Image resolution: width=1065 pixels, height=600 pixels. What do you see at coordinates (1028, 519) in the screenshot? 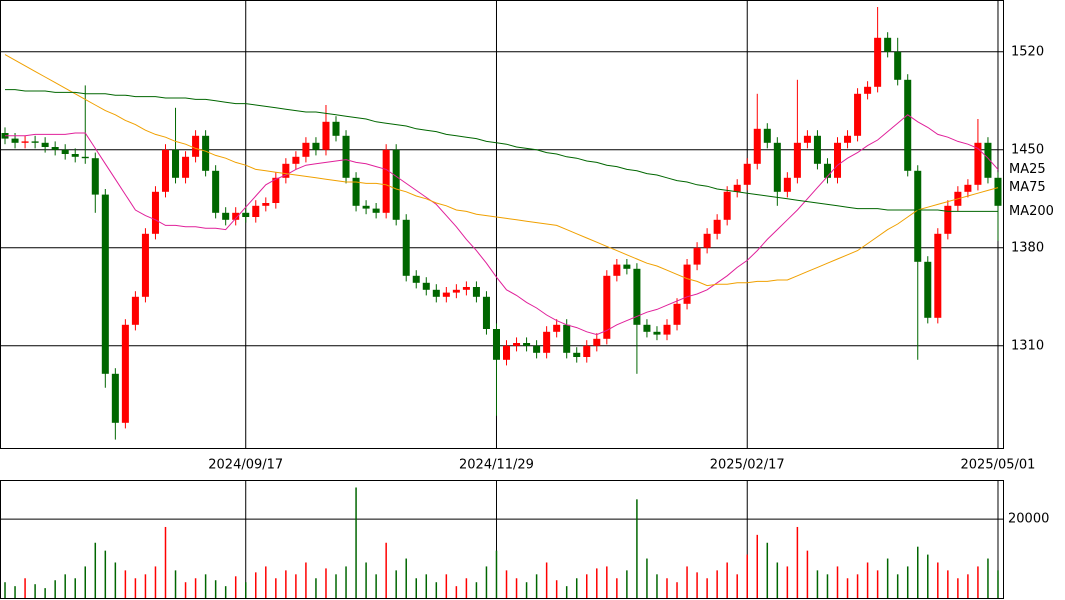
I see `y-tick-label: 20000` at bounding box center [1028, 519].